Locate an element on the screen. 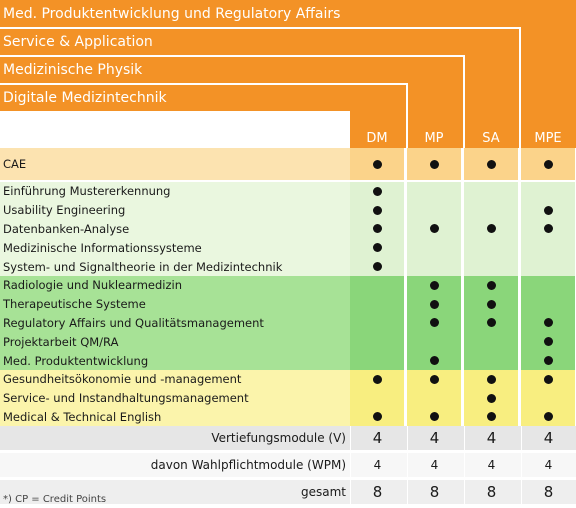 The width and height of the screenshot is (576, 508). module-row: Medical & Technical English is located at coordinates (288, 417).